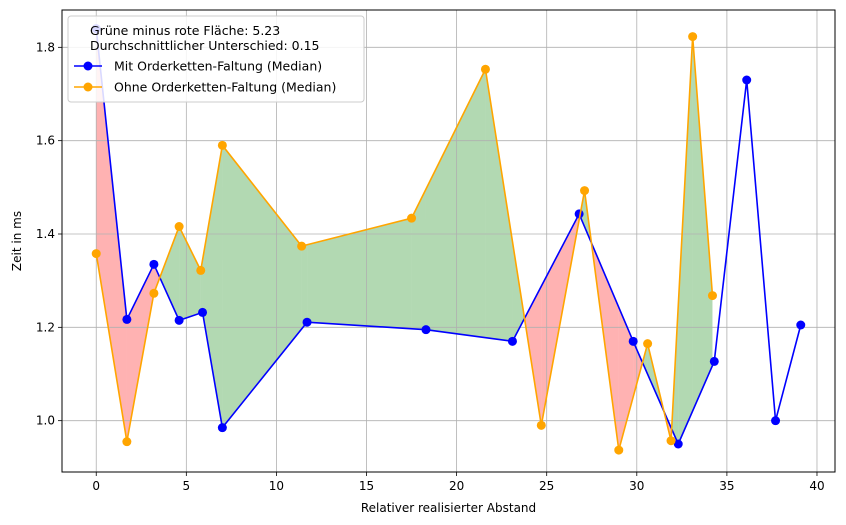 The height and width of the screenshot is (525, 846). I want to click on legend-label-ohne: Ohne Orderketten-Faltung (Median), so click(225, 87).